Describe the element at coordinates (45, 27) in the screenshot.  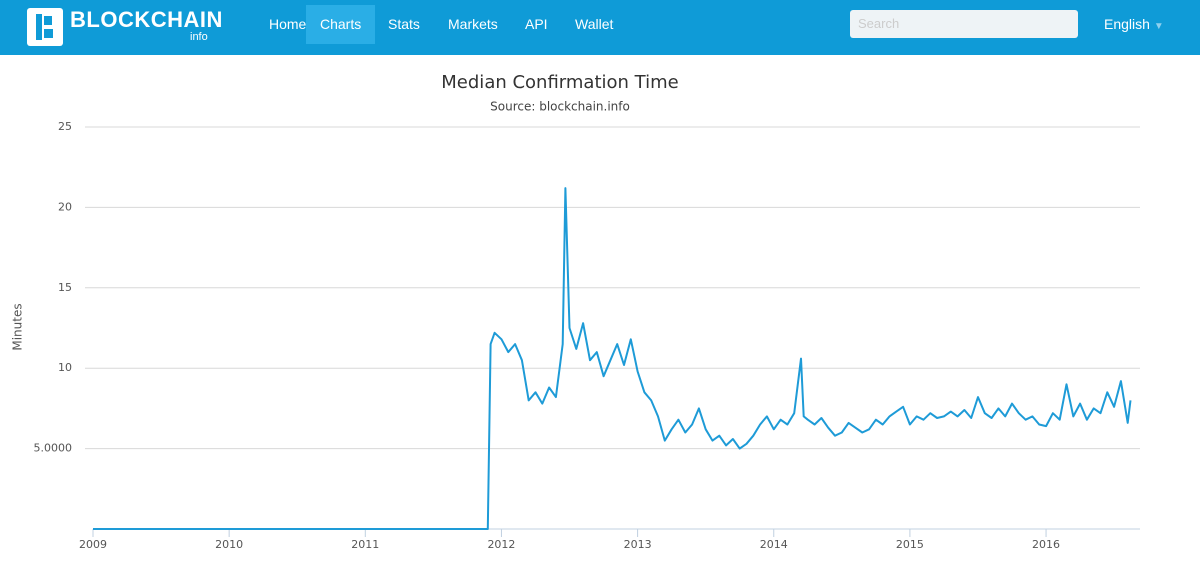
I see `logo-icon` at that location.